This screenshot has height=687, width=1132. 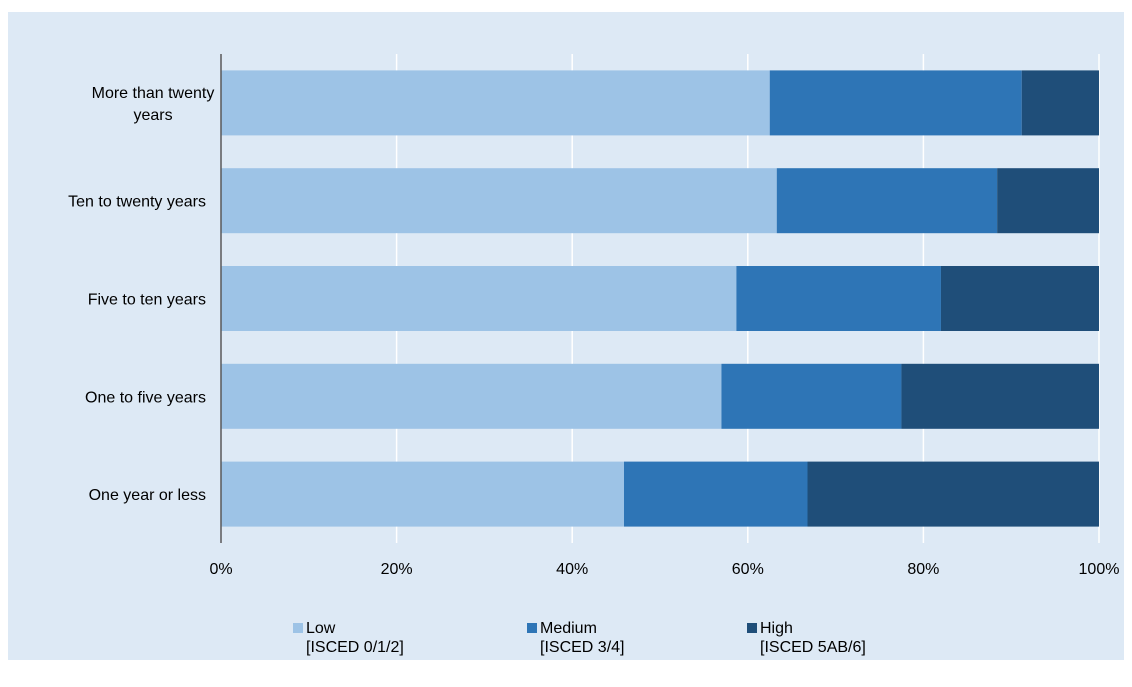 I want to click on category-label: years, so click(x=152, y=115).